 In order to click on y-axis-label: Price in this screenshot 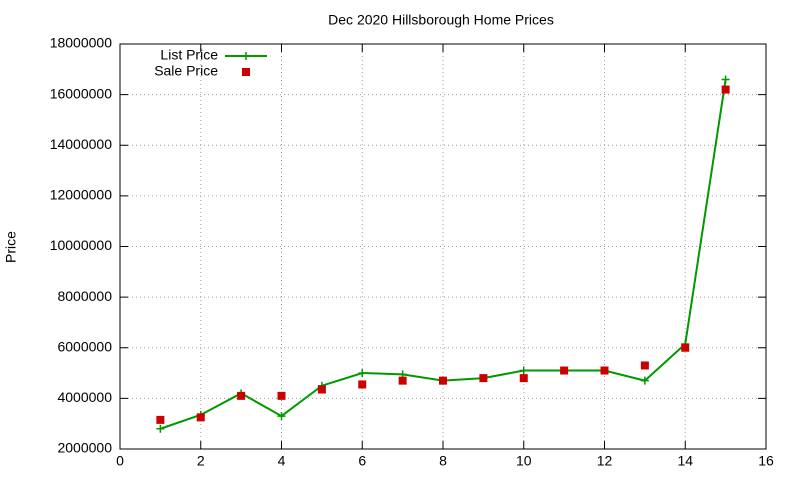, I will do `click(11, 247)`.